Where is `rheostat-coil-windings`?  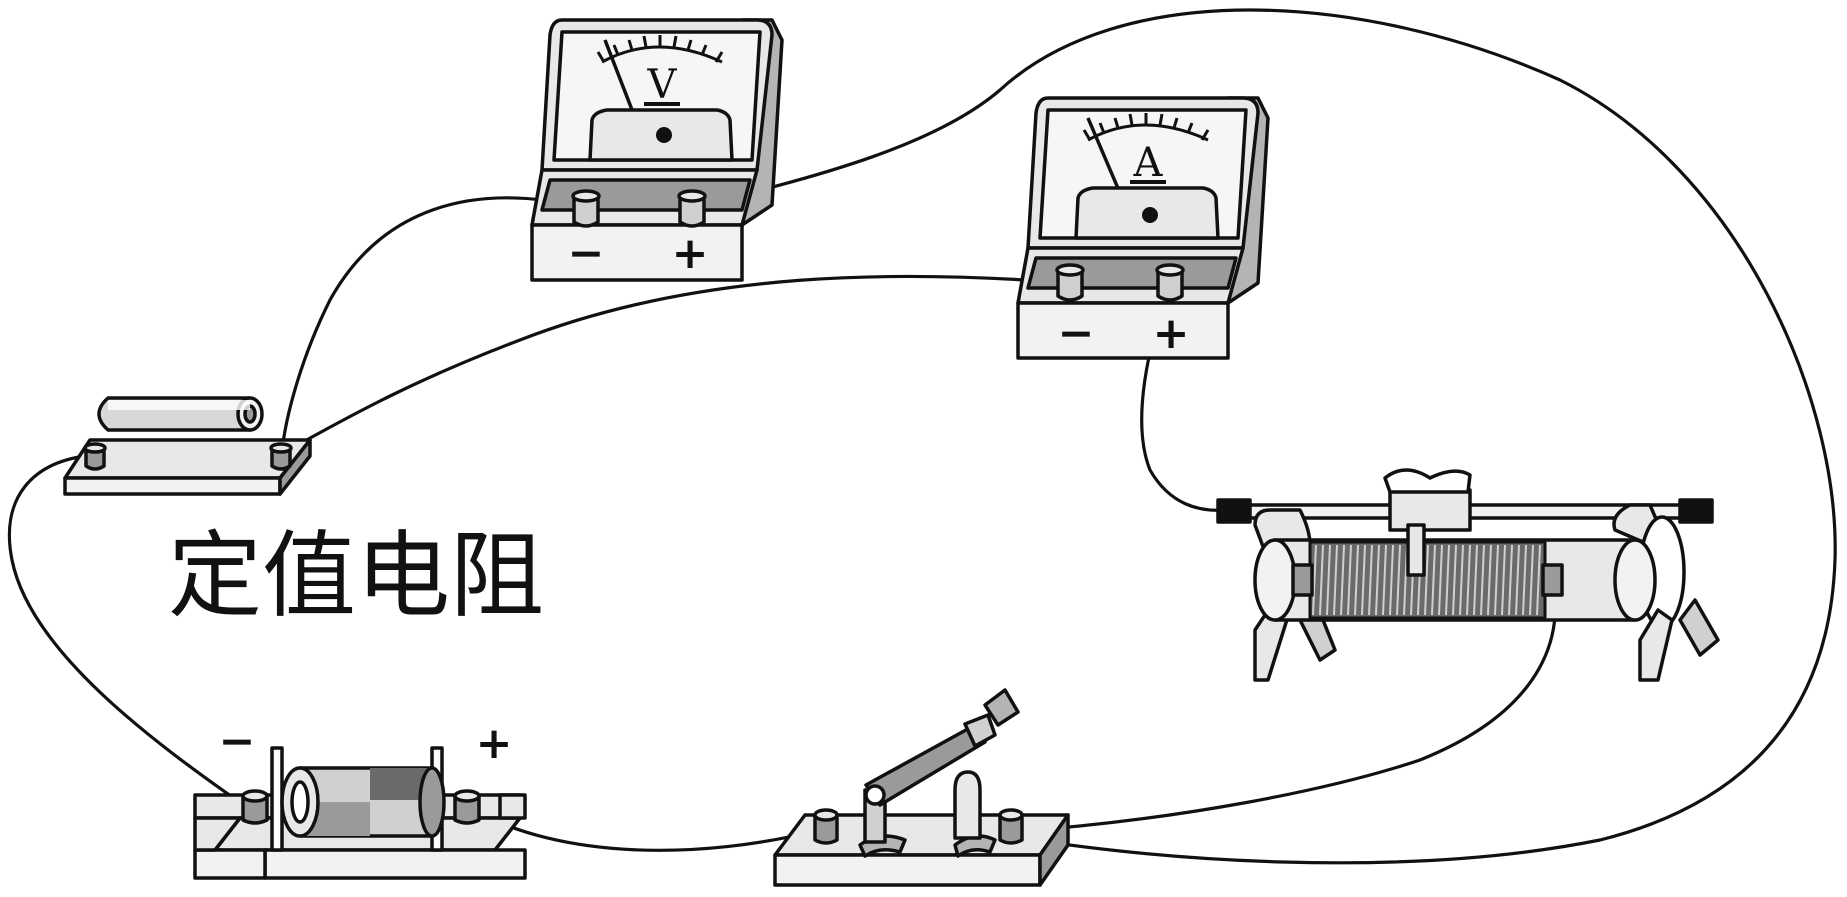
rheostat-coil-windings is located at coordinates (1426, 580).